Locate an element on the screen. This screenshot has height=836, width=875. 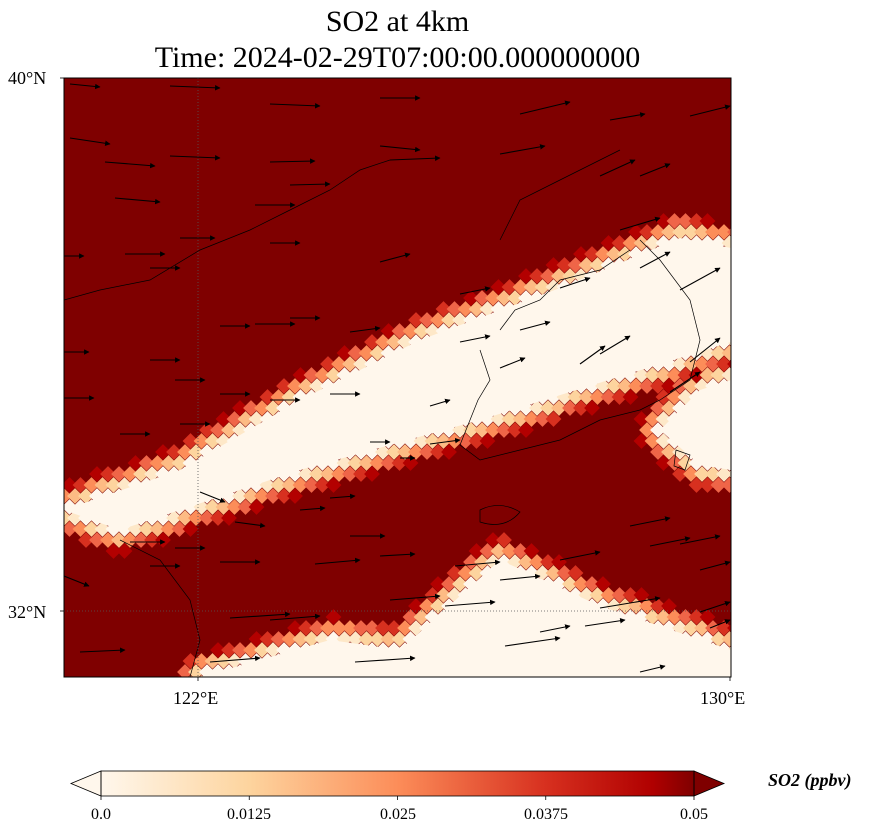
clean-air-region is located at coordinates (465, 618).